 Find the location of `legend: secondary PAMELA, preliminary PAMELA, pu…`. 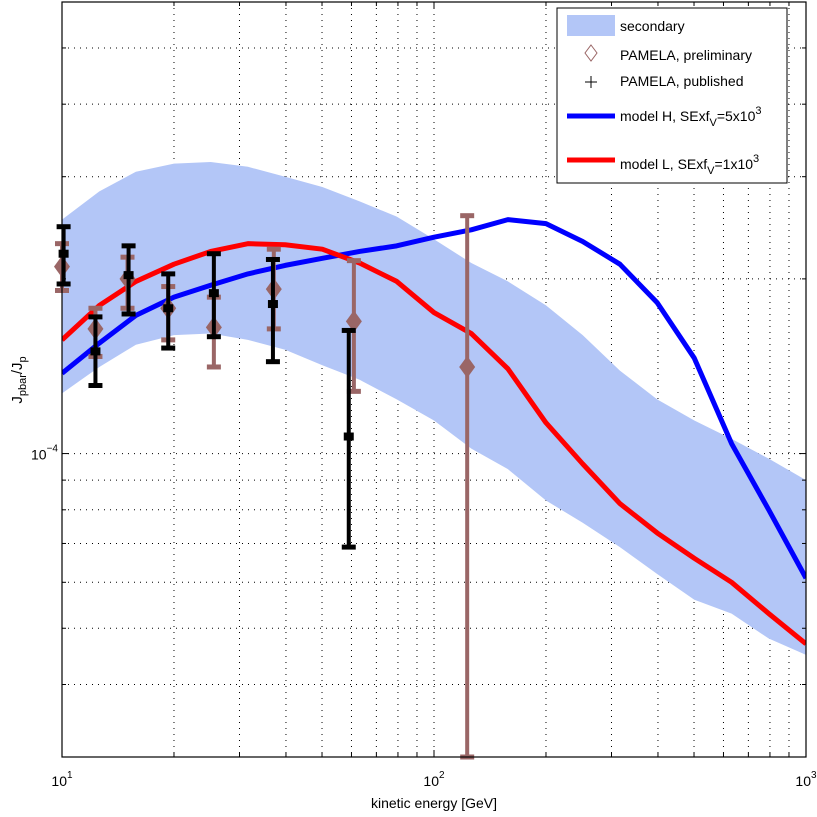

legend: secondary PAMELA, preliminary PAMELA, pu… is located at coordinates (672, 95).